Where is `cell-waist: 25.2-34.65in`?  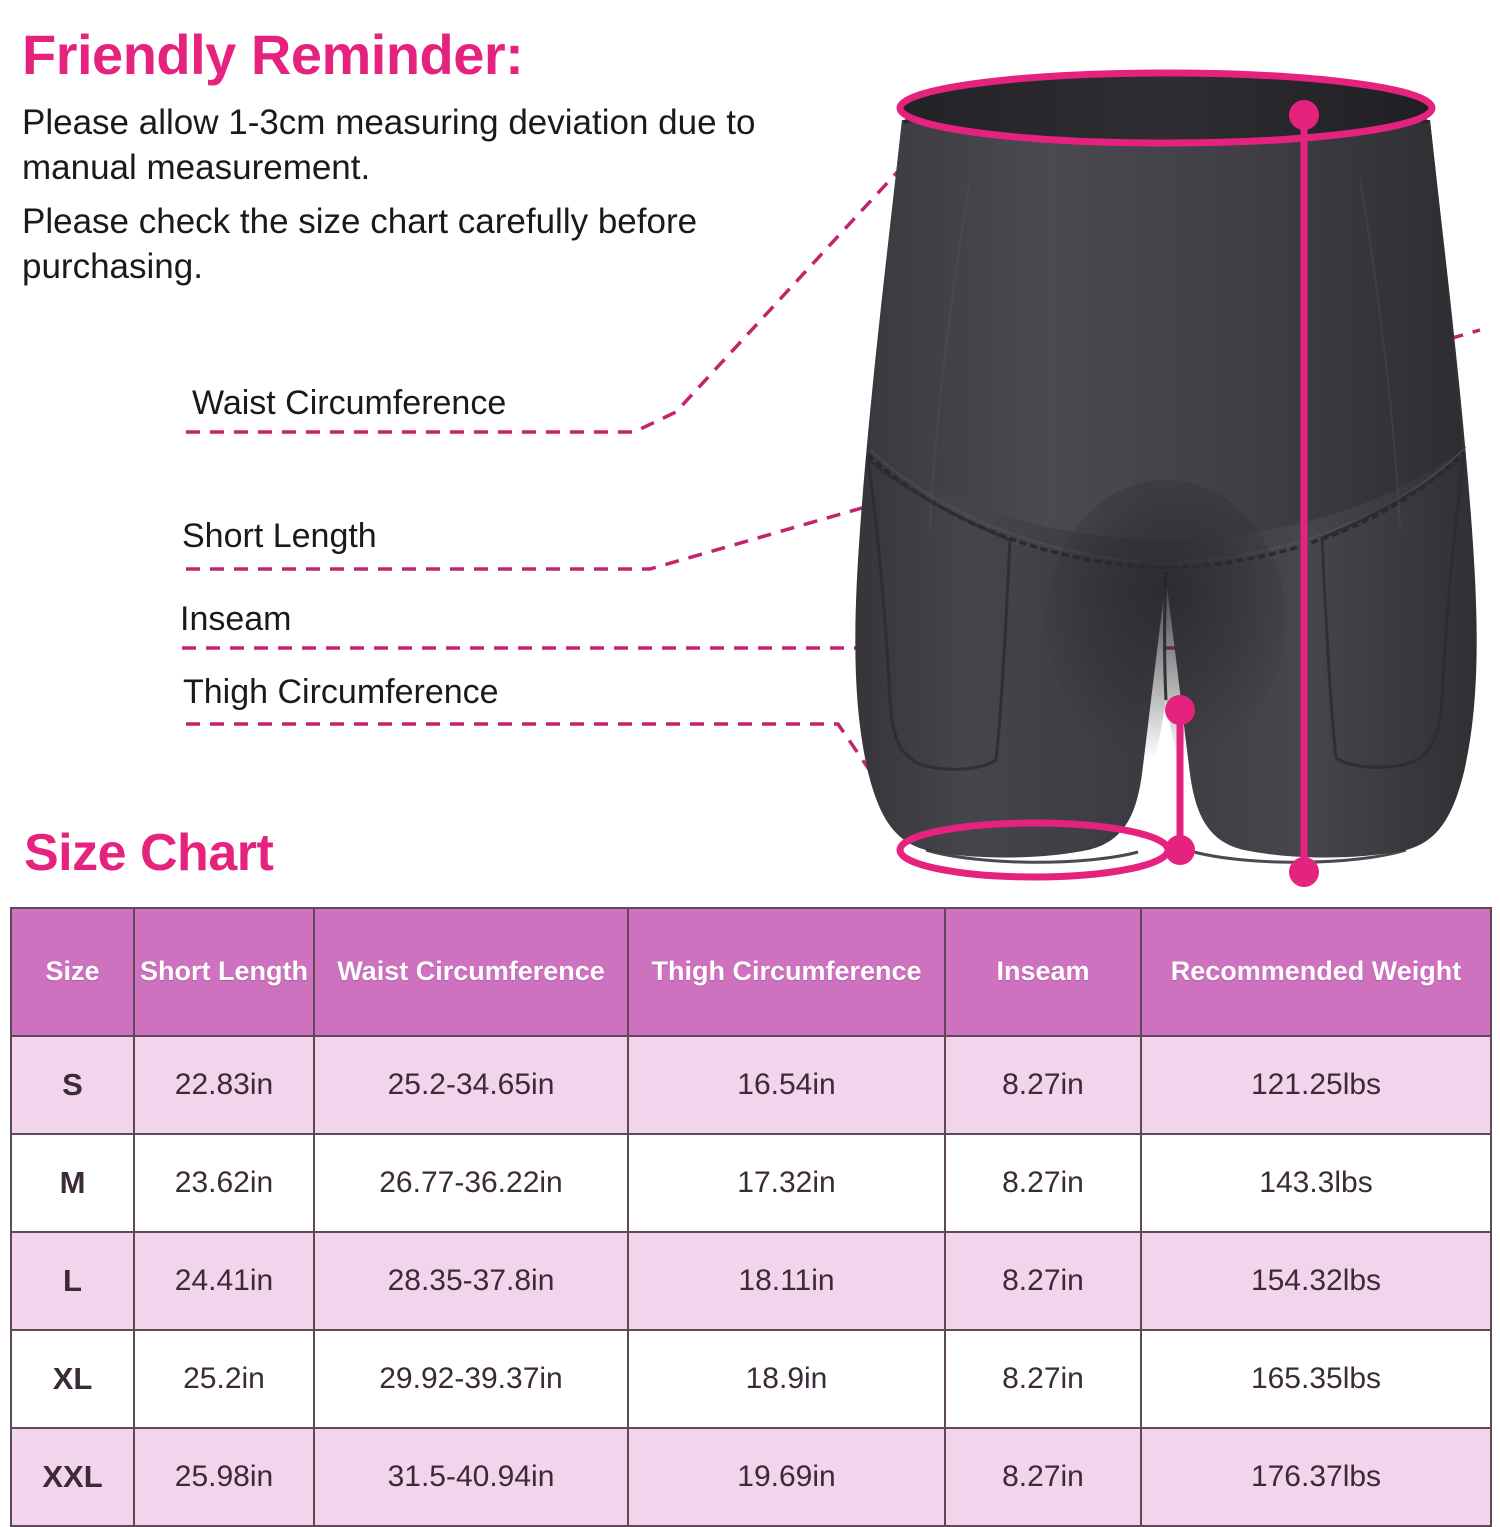
cell-waist: 25.2-34.65in is located at coordinates (471, 1085).